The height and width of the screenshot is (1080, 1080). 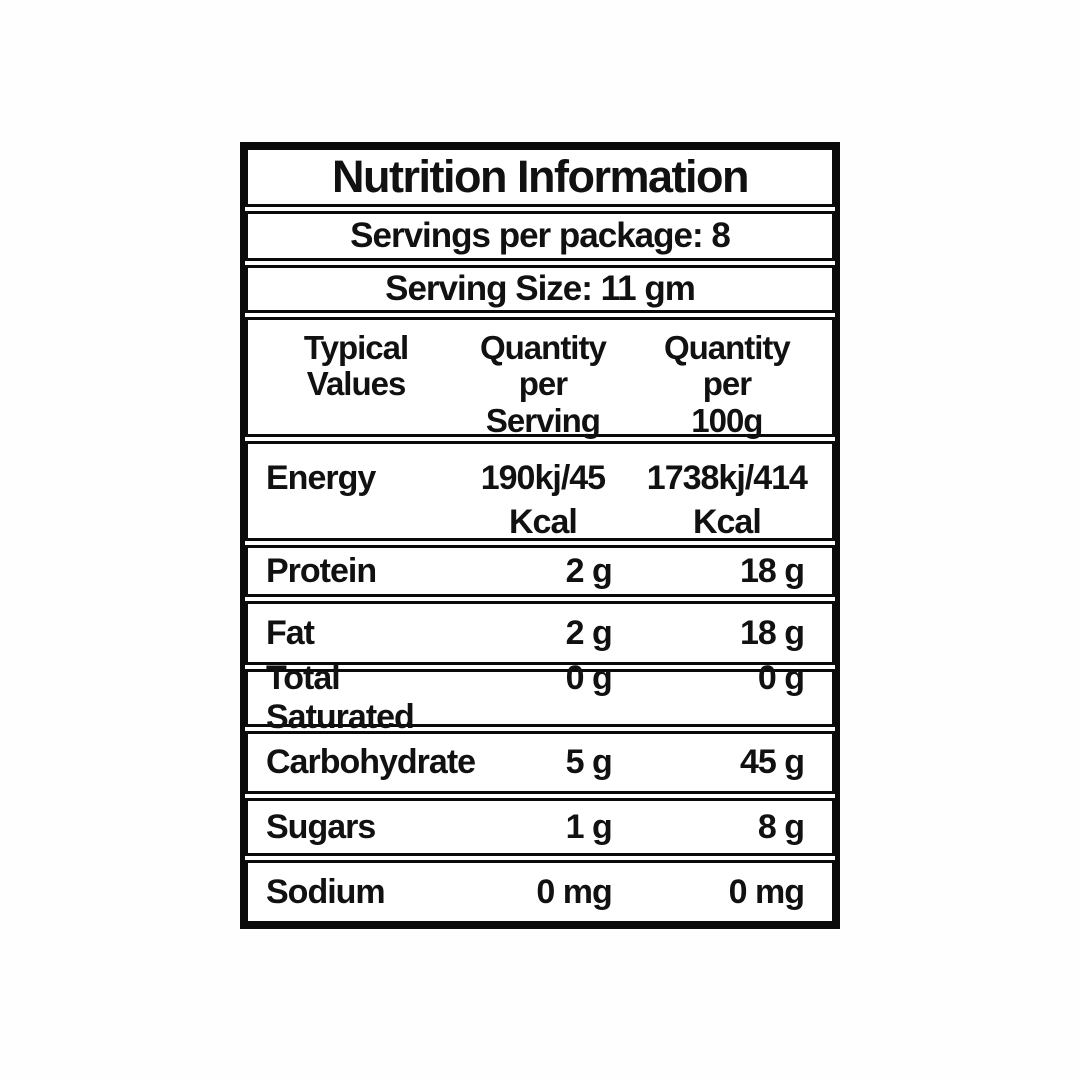 I want to click on row-sodium: Sodium 0 mg 0 mg, so click(x=540, y=892).